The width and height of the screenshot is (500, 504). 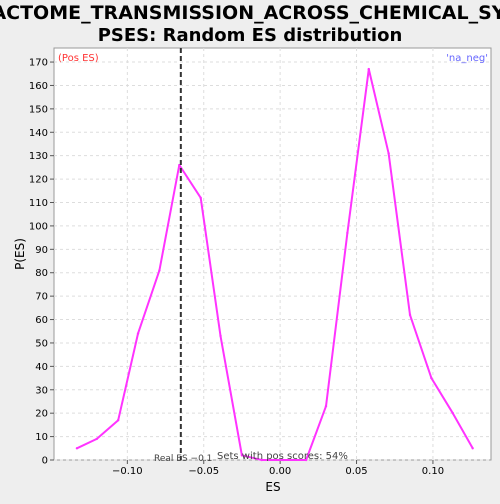 What do you see at coordinates (38, 133) in the screenshot?
I see `y-tick-label: 140` at bounding box center [38, 133].